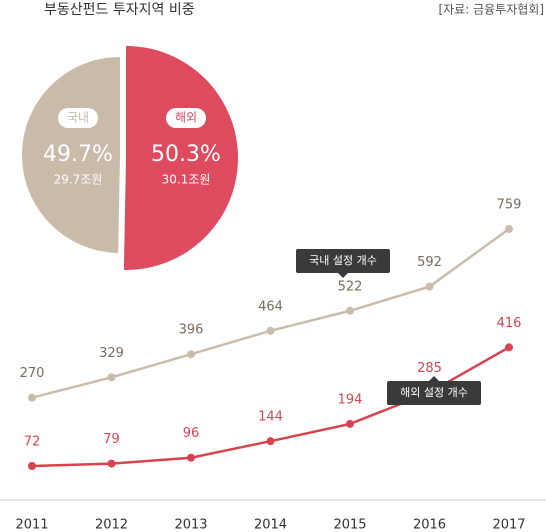 Image resolution: width=546 pixels, height=532 pixels. What do you see at coordinates (270, 525) in the screenshot?
I see `x-tick-label: 2014` at bounding box center [270, 525].